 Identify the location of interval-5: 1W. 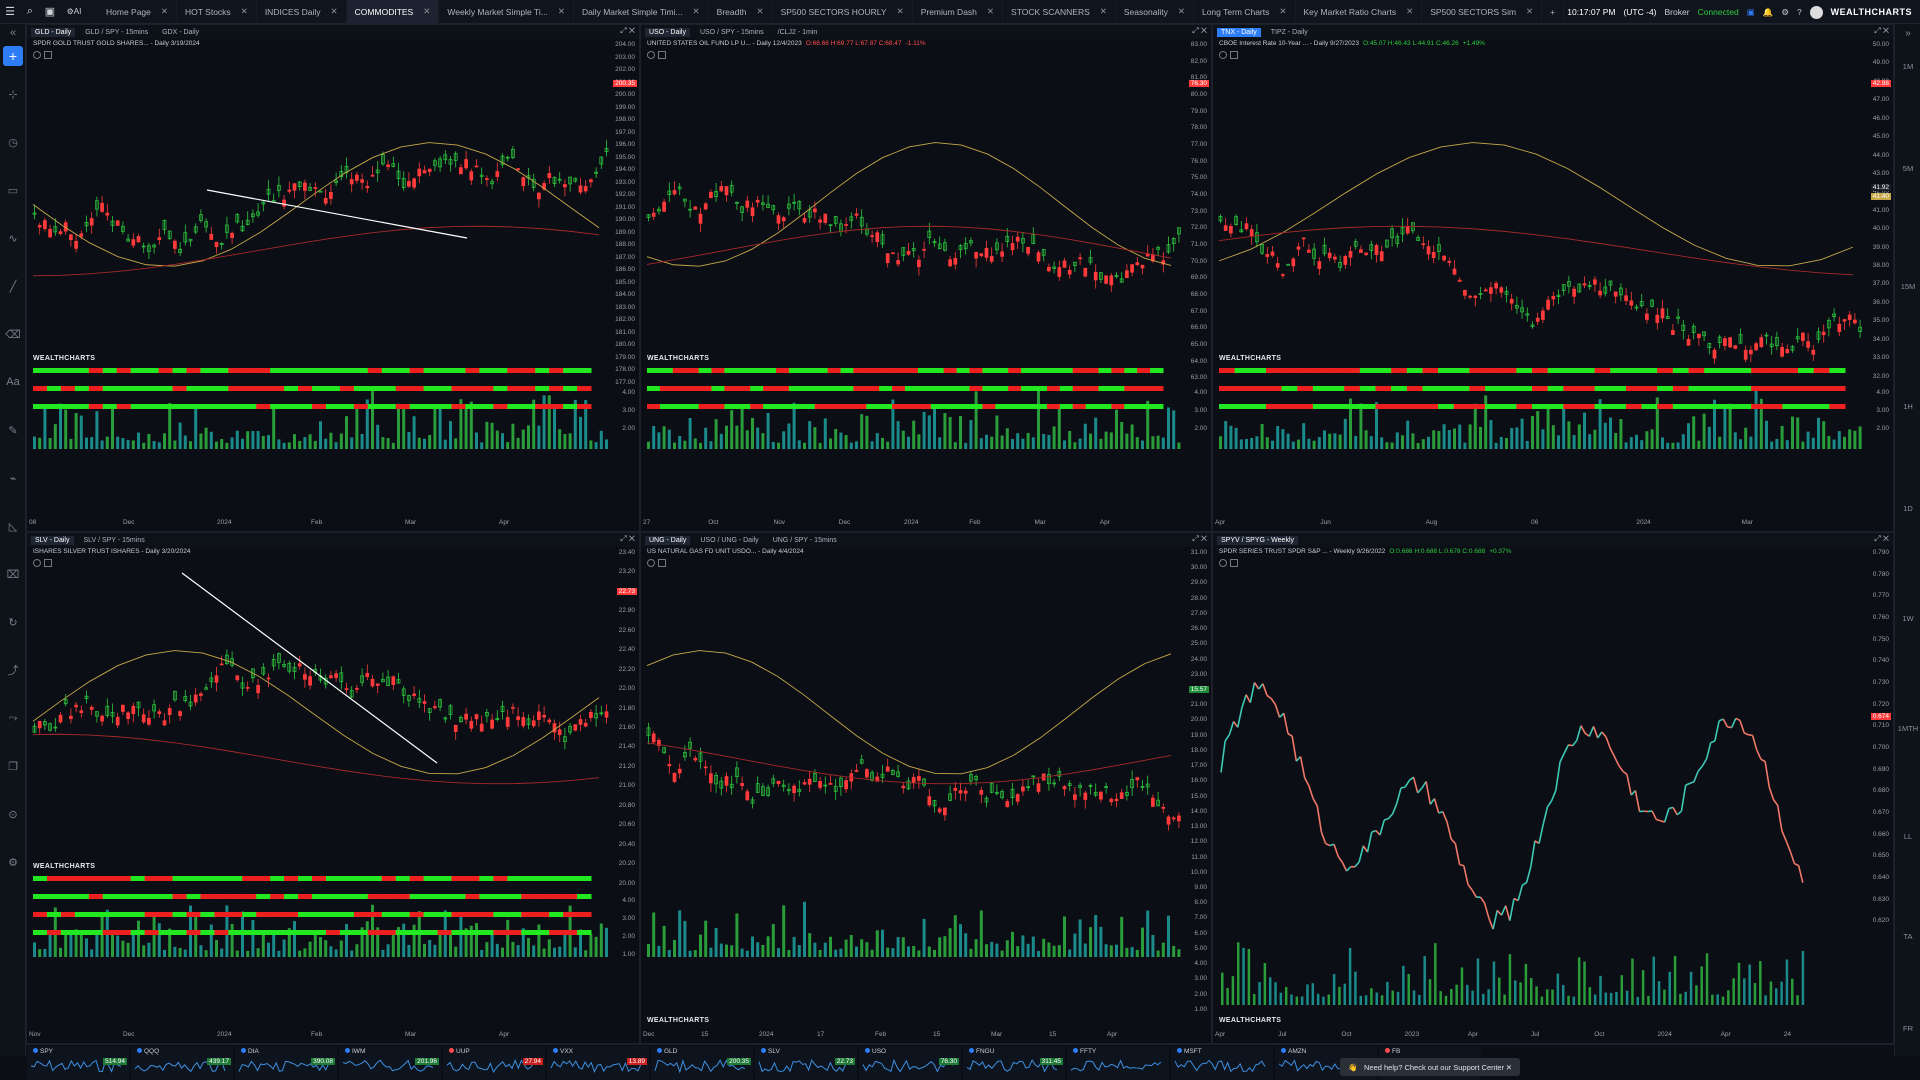
(1908, 618).